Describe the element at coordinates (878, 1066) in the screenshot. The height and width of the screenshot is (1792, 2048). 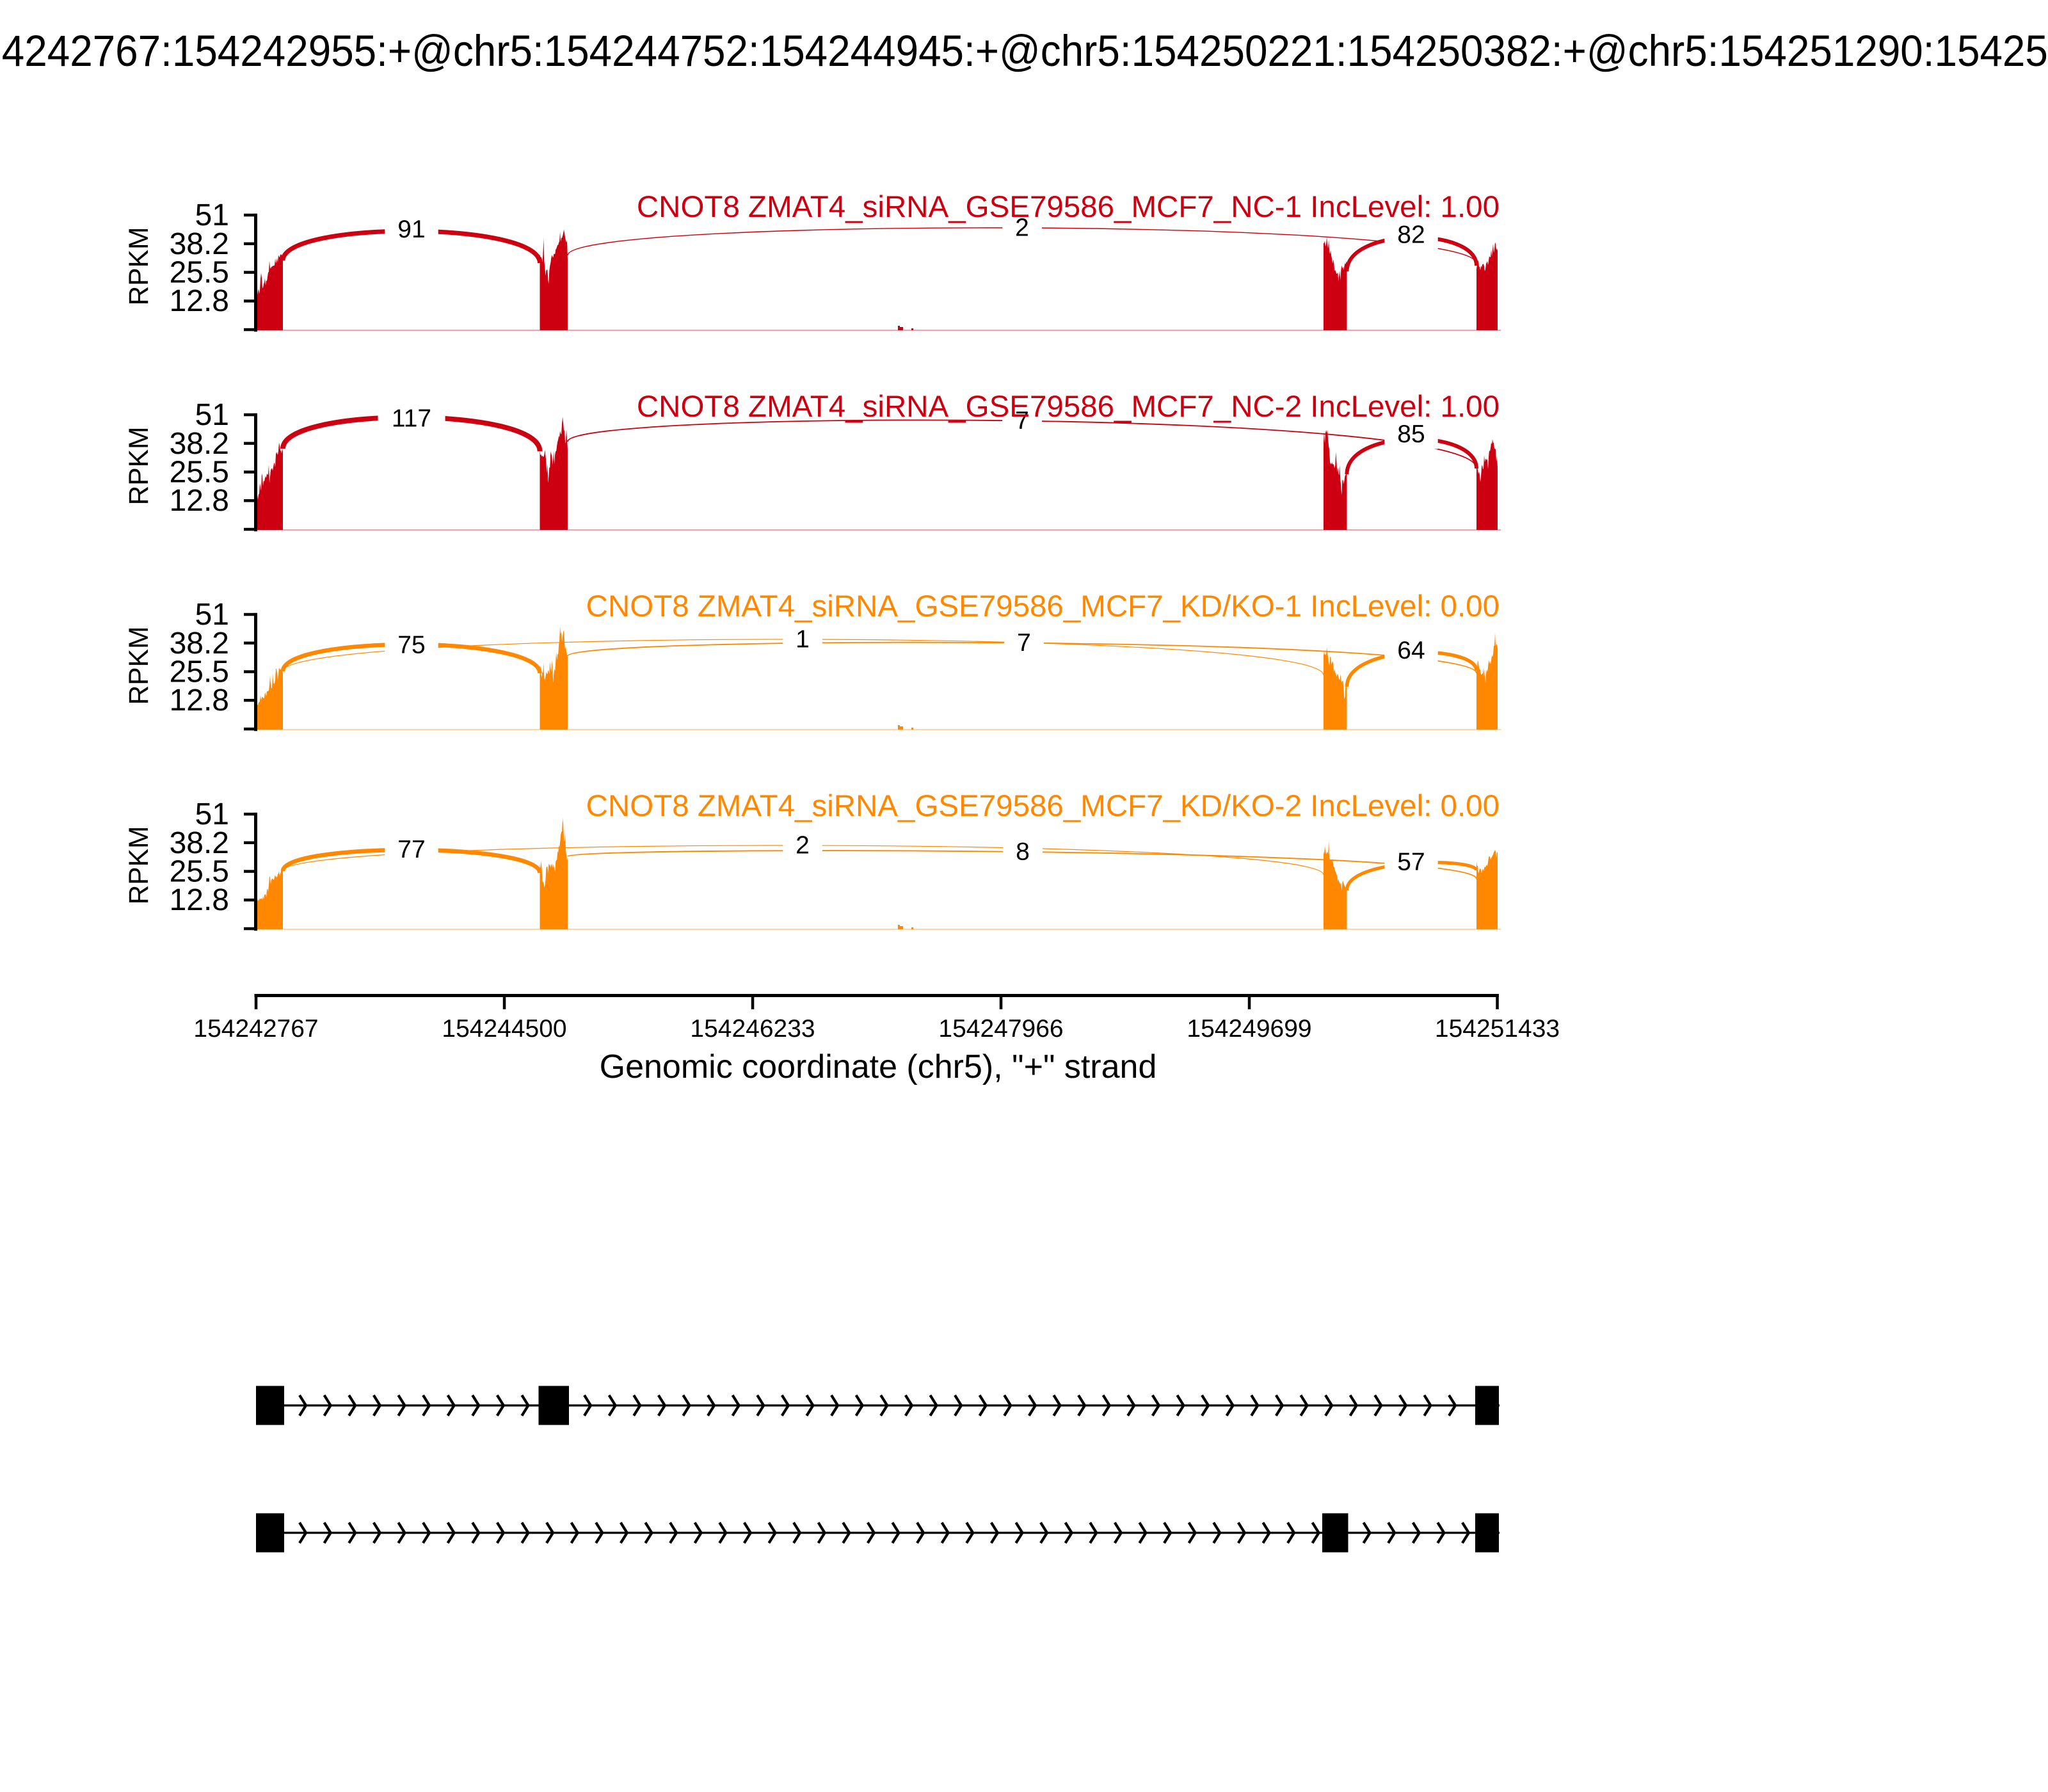
I see `svg-text:Genomic coordinate (chr5), "+": Genomic coordinate (chr5), "+" strand` at that location.